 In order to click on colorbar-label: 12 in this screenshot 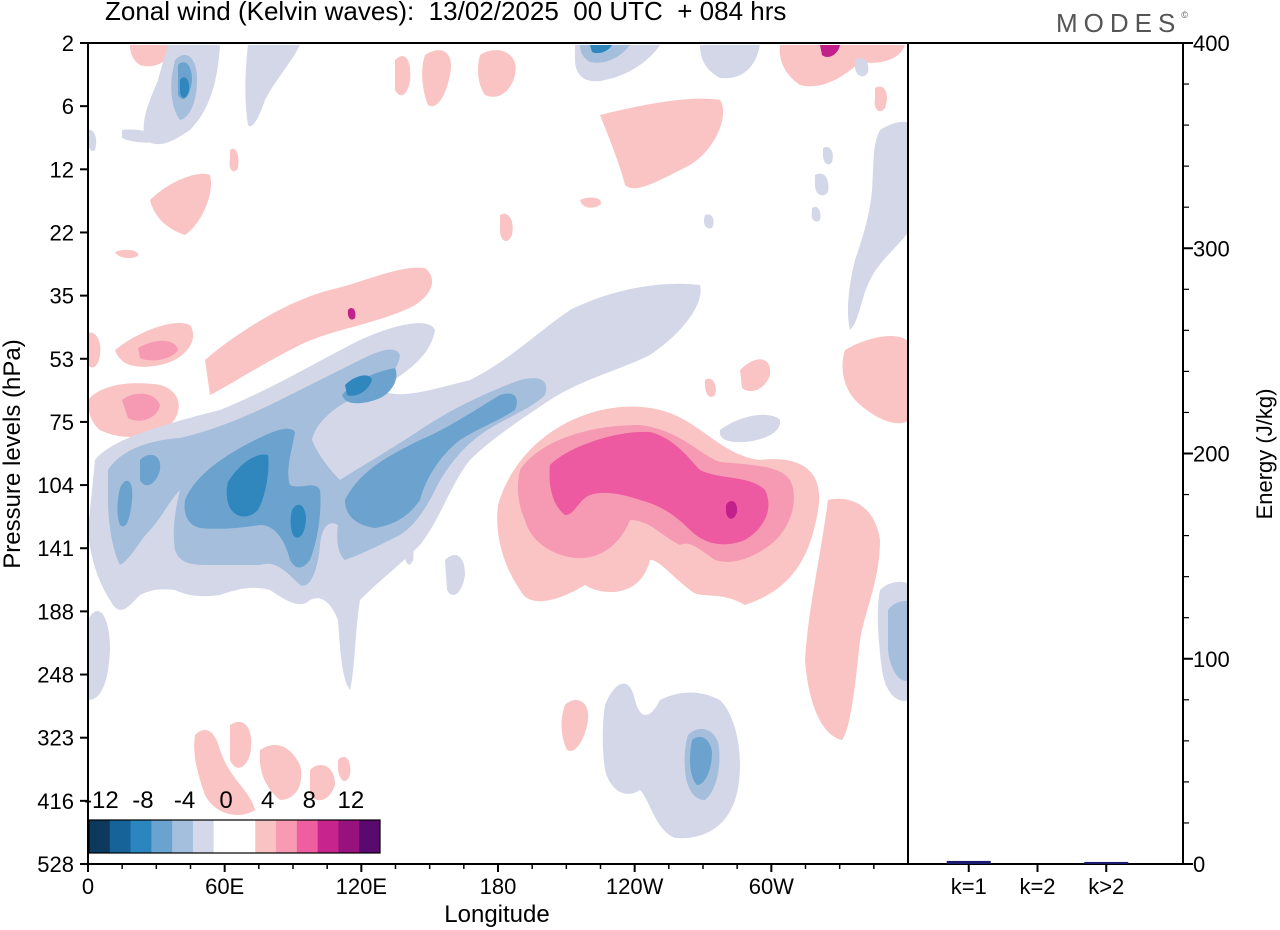, I will do `click(350, 800)`.